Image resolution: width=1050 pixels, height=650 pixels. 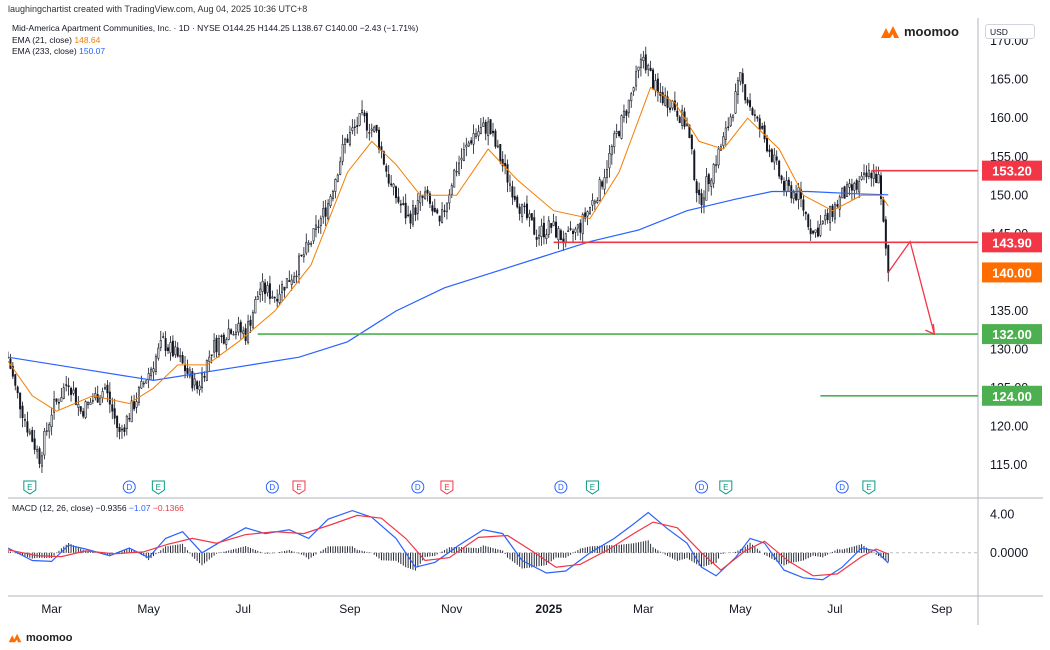 What do you see at coordinates (51, 609) in the screenshot?
I see `x-tick-label: Mar` at bounding box center [51, 609].